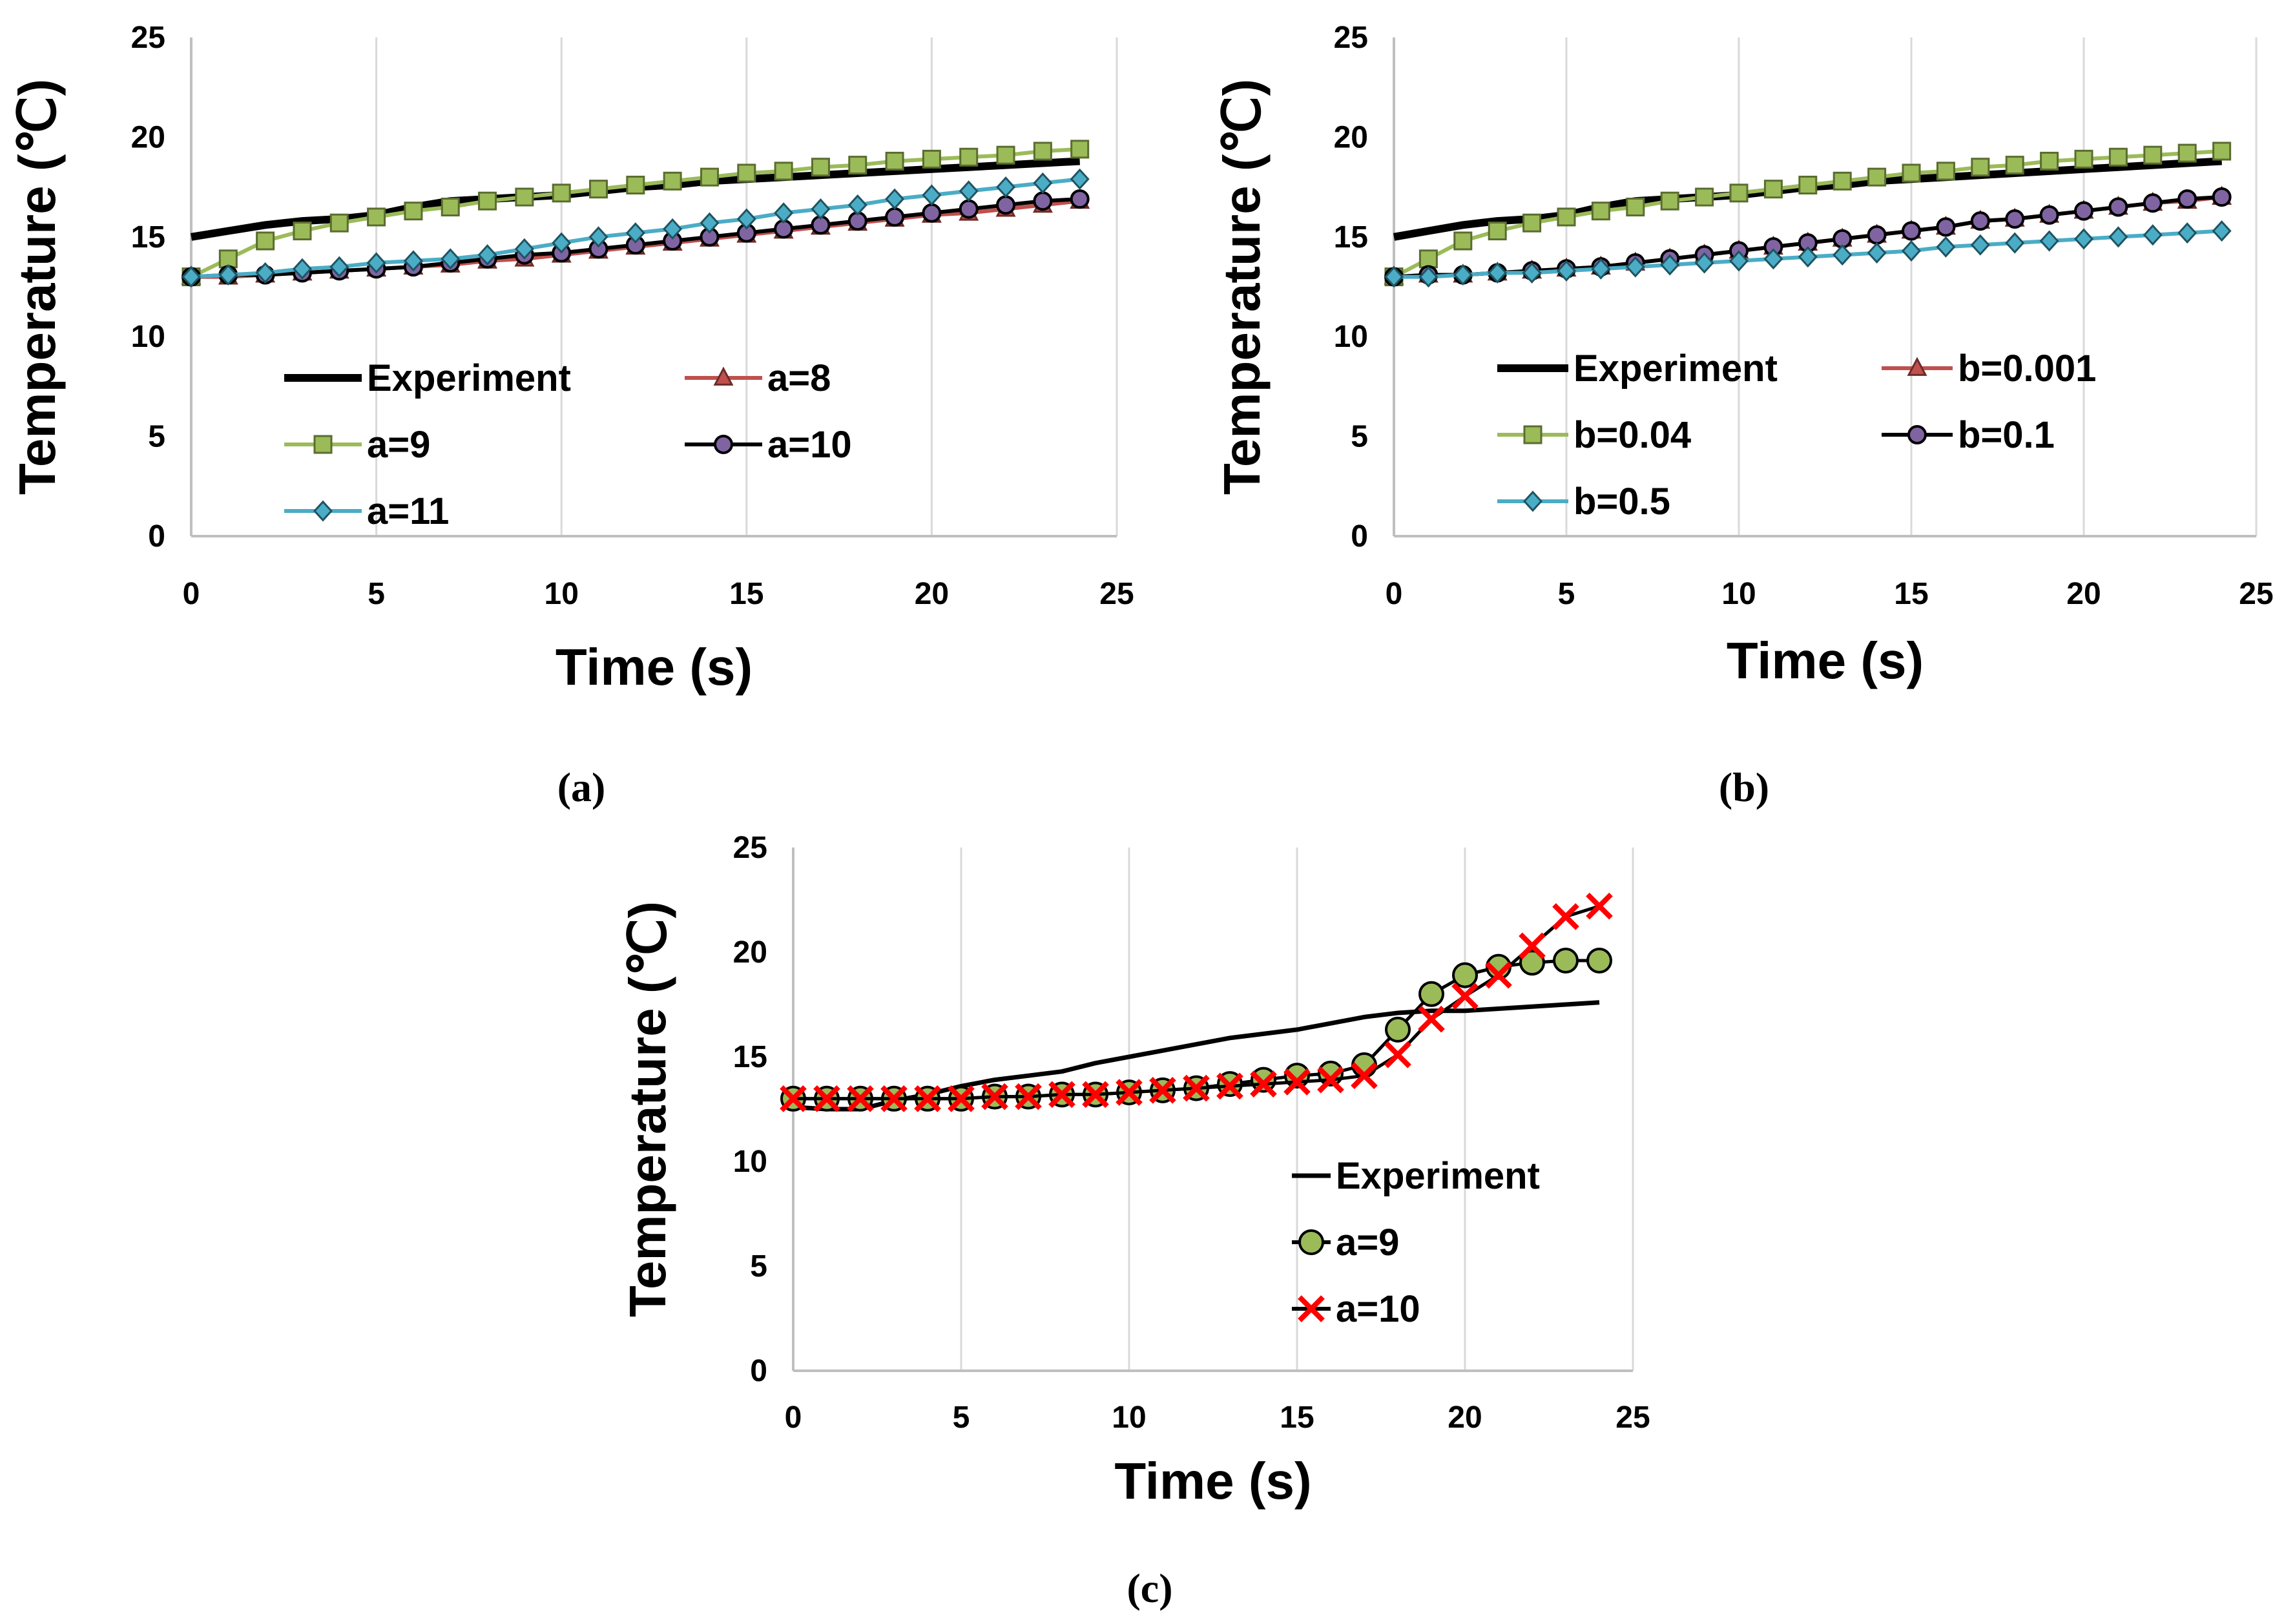 This screenshot has width=2295, height=1624. I want to click on panel-label: (a), so click(581, 787).